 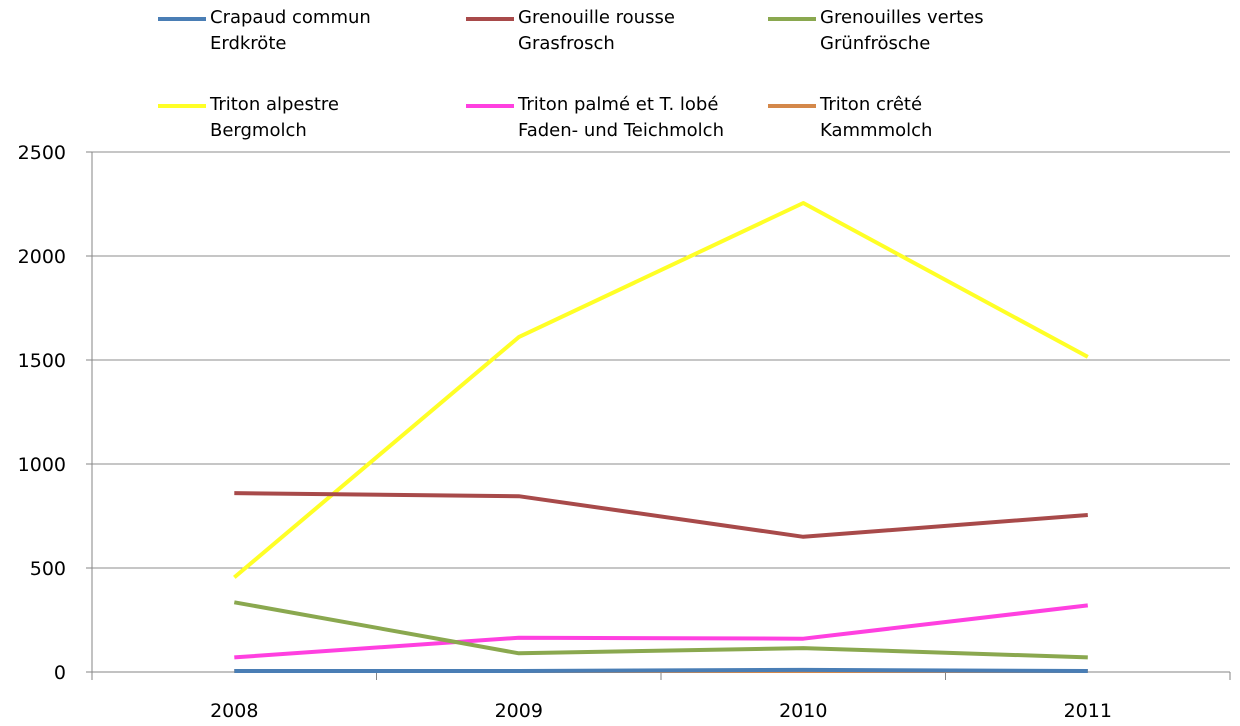 What do you see at coordinates (274, 104) in the screenshot?
I see `legend-label-line: Triton alpestre` at bounding box center [274, 104].